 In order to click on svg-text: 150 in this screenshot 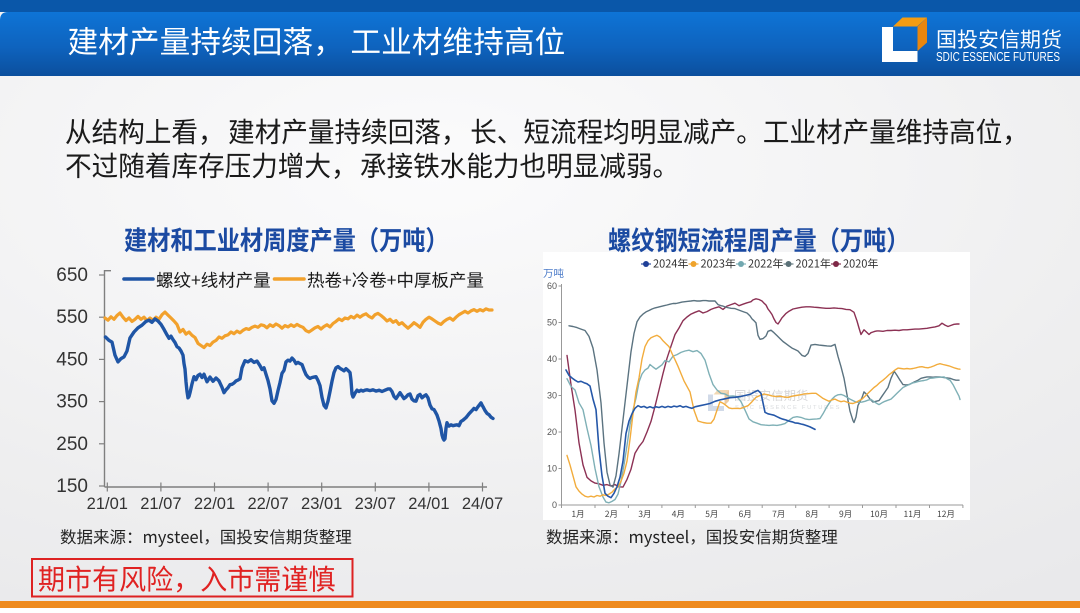, I will do `click(72, 486)`.